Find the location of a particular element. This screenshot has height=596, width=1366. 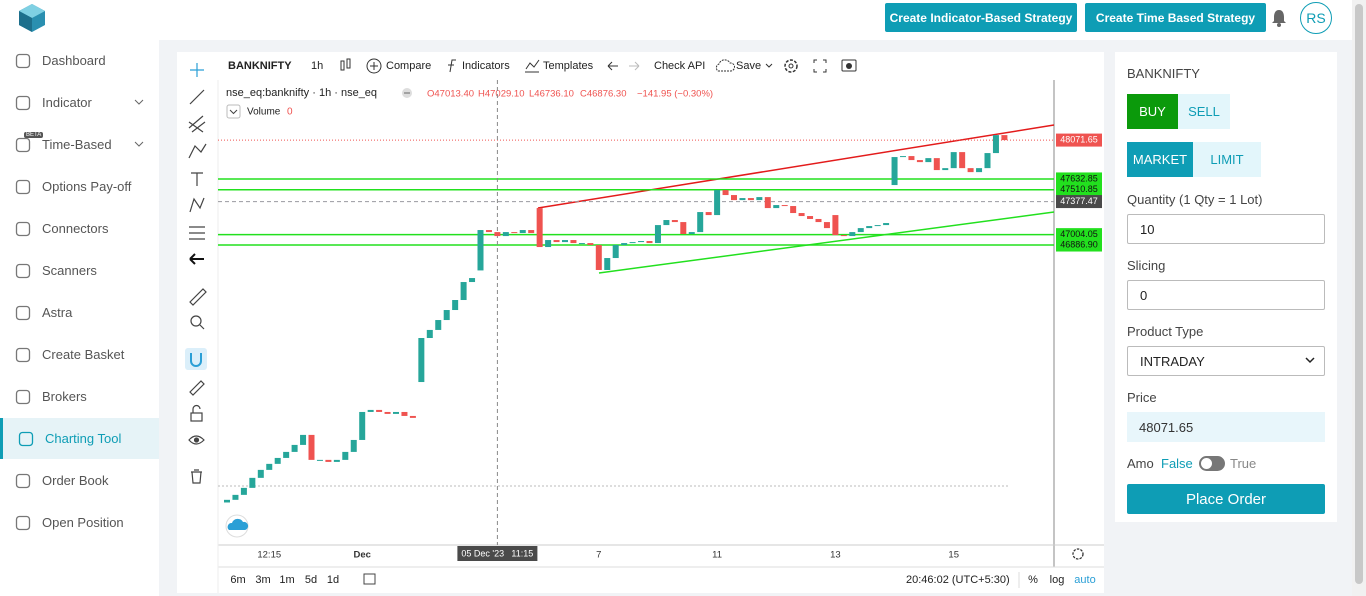

ruler-tool is located at coordinates (198, 297).